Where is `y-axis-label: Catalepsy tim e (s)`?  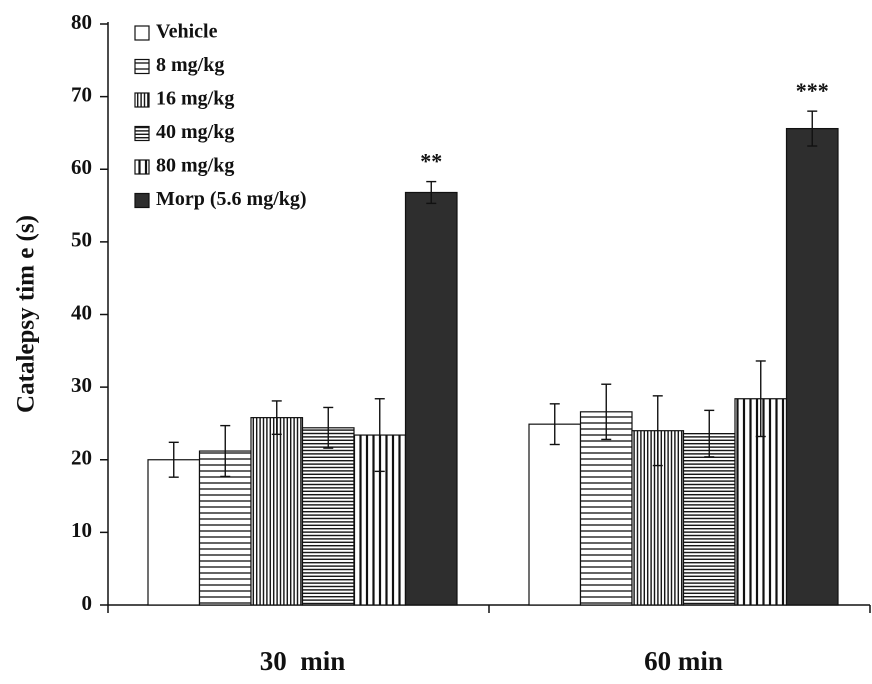
y-axis-label: Catalepsy tim e (s) is located at coordinates (26, 314).